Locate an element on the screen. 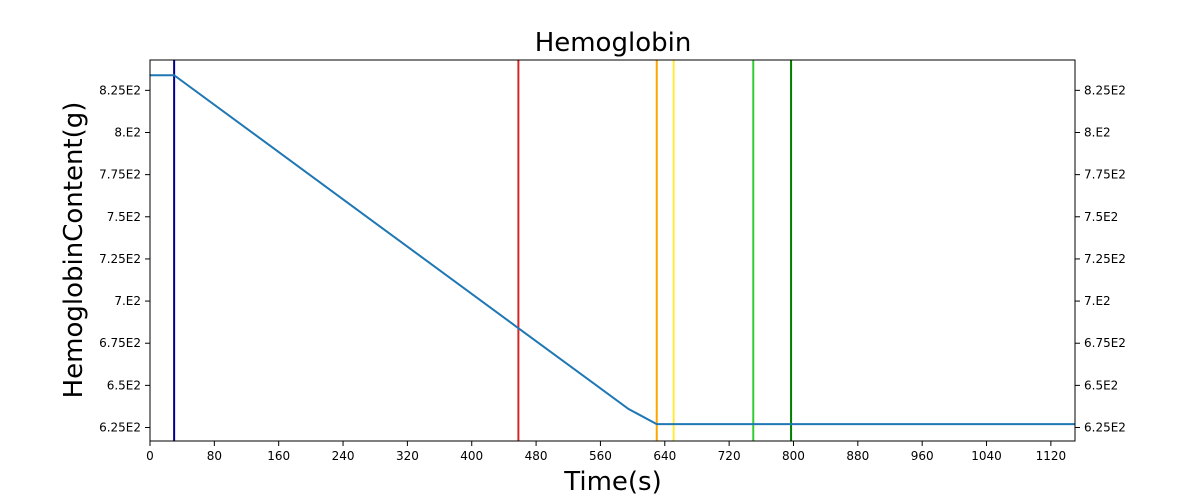  x-tick-label: 160 is located at coordinates (278, 456).